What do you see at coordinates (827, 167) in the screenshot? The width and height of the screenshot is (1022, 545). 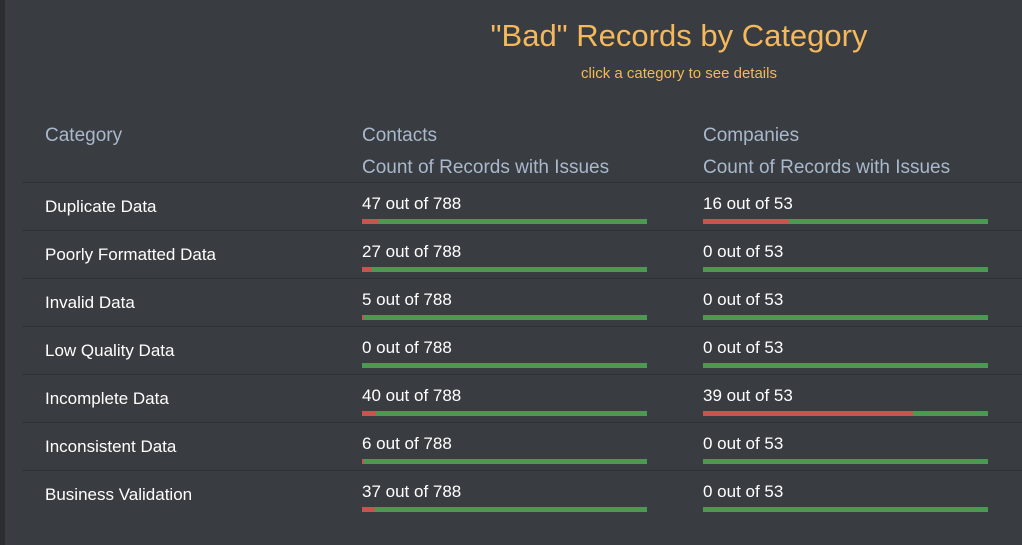 I see `column-subheader-companies: Count of Records with Issues` at bounding box center [827, 167].